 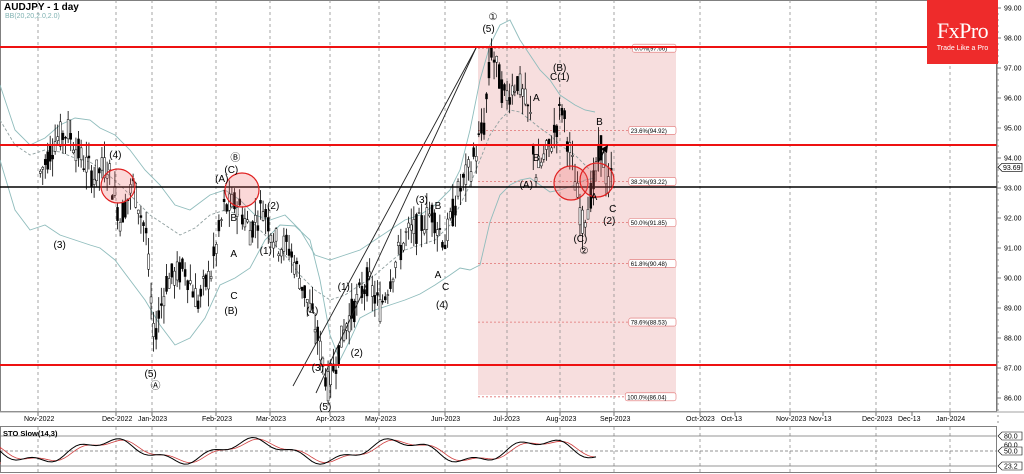 What do you see at coordinates (1013, 189) in the screenshot?
I see `svg-text: 93.00` at bounding box center [1013, 189].